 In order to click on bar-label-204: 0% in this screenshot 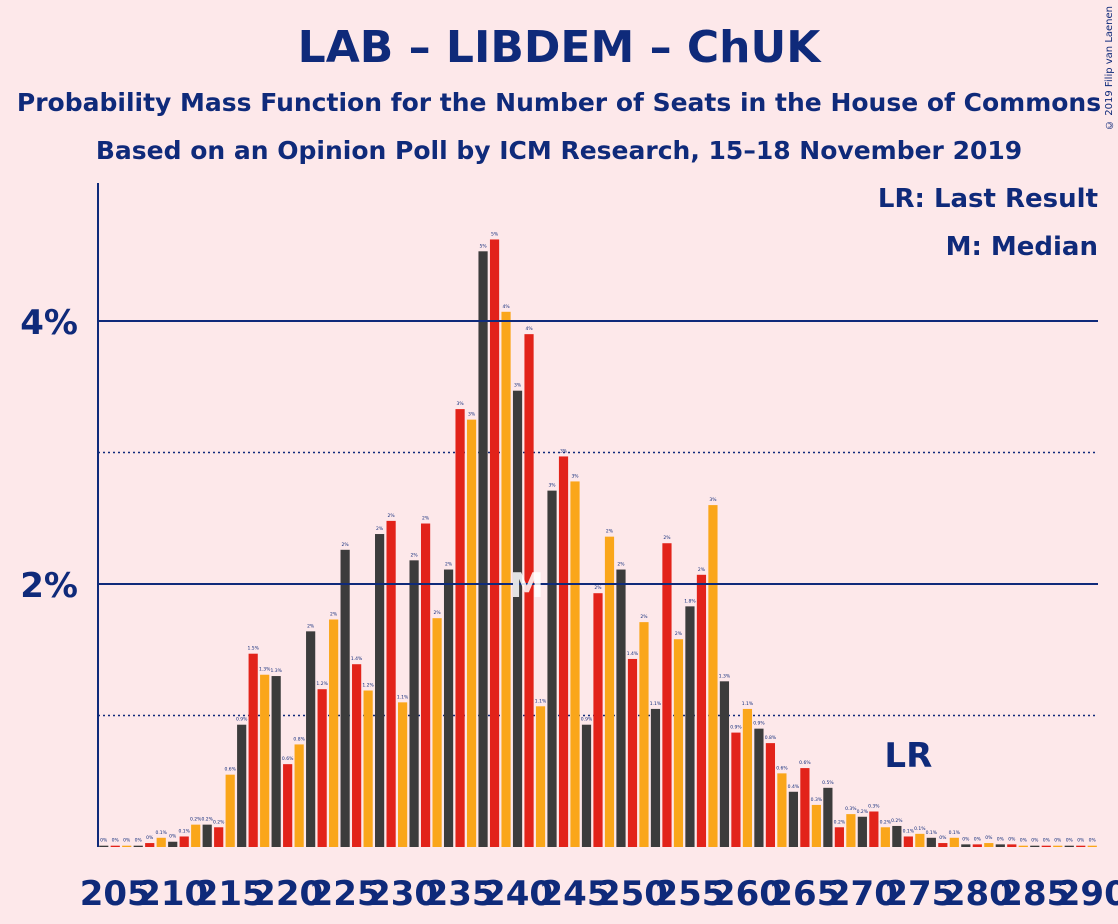, I will do `click(104, 841)`.